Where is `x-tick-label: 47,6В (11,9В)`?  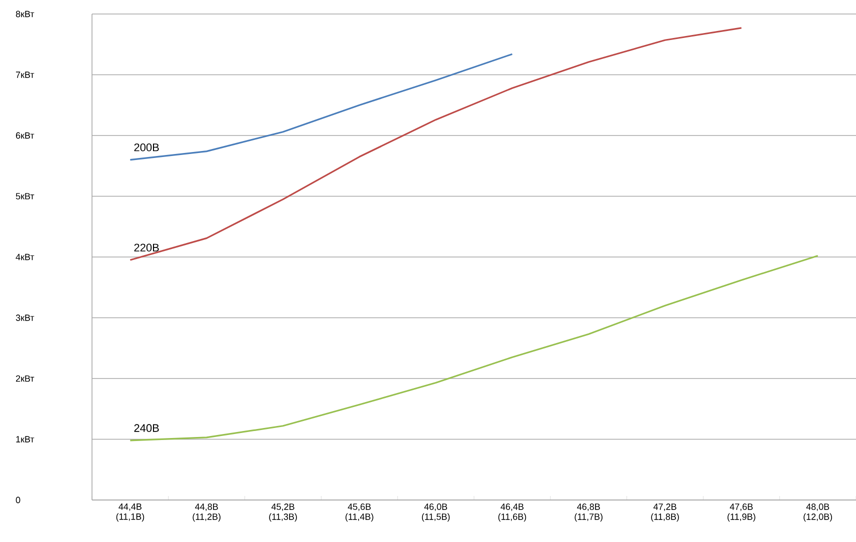 x-tick-label: 47,6В (11,9В) is located at coordinates (742, 513).